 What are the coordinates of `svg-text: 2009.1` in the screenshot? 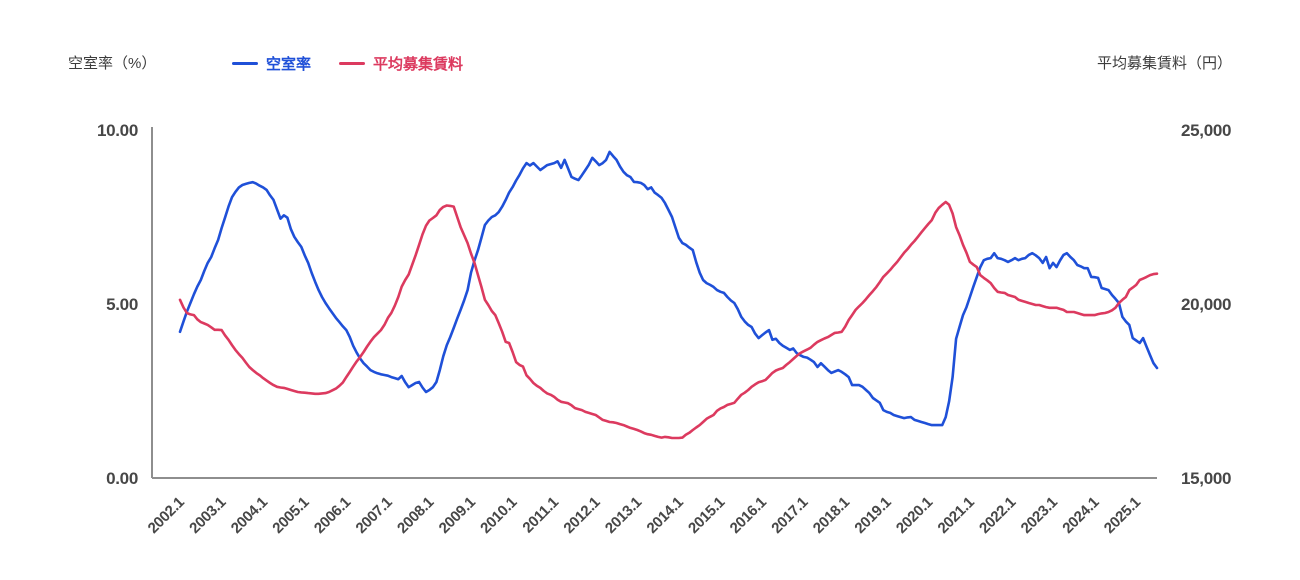 It's located at (457, 515).